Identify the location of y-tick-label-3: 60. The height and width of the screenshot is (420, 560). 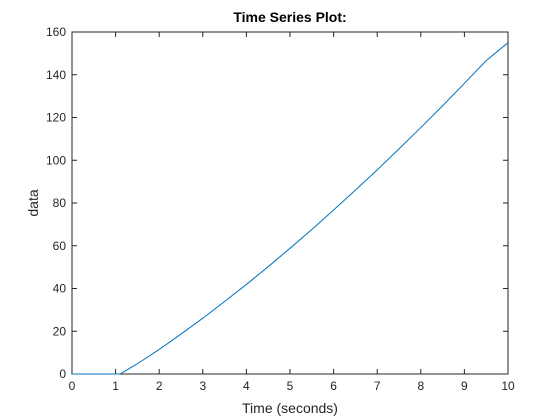
(60, 246).